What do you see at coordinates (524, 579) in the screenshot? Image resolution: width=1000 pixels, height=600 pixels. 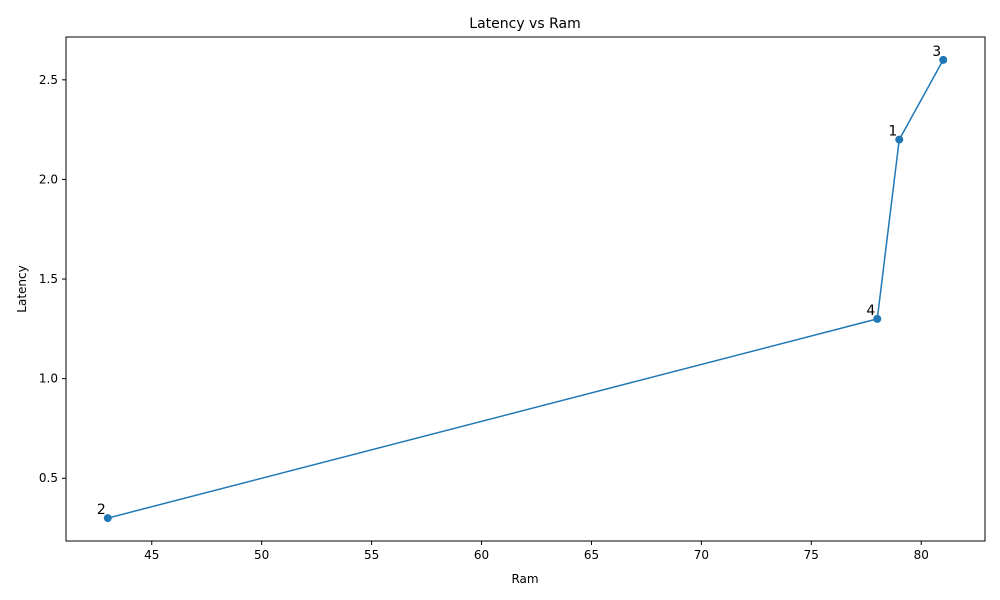 I see `x-axis-title: Ram` at bounding box center [524, 579].